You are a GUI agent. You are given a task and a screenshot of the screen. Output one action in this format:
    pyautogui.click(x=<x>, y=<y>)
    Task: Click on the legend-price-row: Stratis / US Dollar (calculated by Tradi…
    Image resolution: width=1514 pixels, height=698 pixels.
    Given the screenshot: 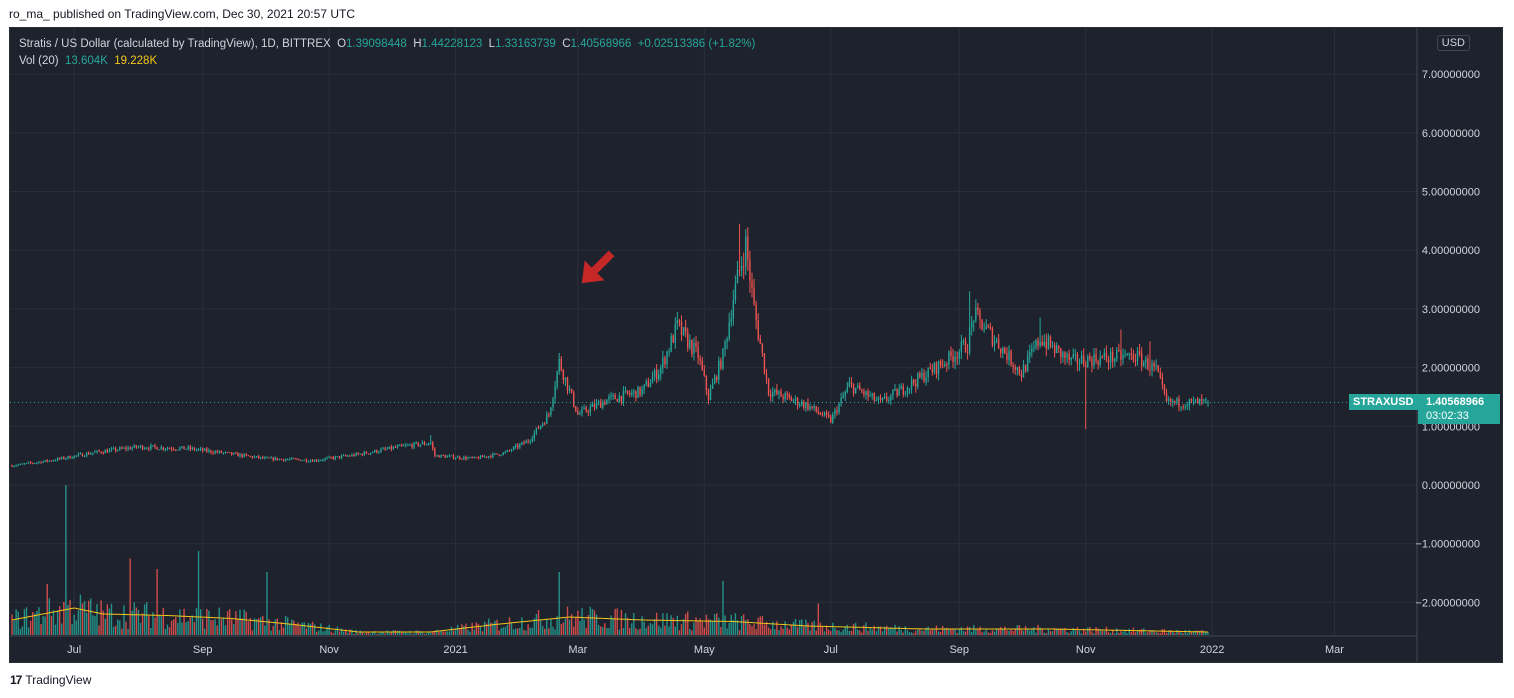 What is the action you would take?
    pyautogui.click(x=387, y=44)
    